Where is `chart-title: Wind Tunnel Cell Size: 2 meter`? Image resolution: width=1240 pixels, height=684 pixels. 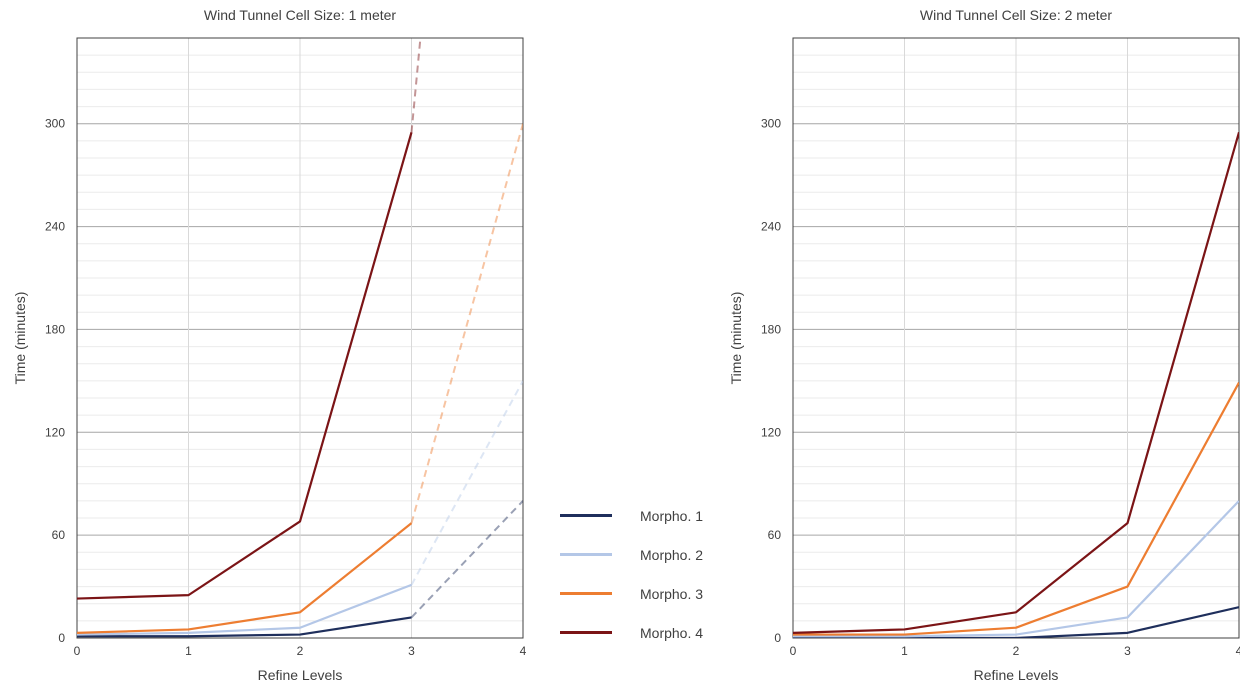 chart-title: Wind Tunnel Cell Size: 2 meter is located at coordinates (1016, 15).